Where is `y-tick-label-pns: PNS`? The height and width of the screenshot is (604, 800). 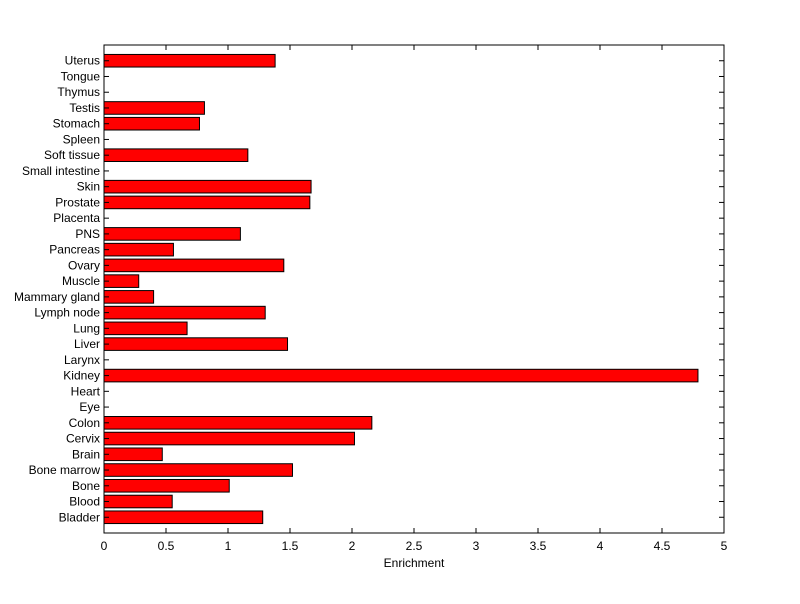 y-tick-label-pns: PNS is located at coordinates (87, 234).